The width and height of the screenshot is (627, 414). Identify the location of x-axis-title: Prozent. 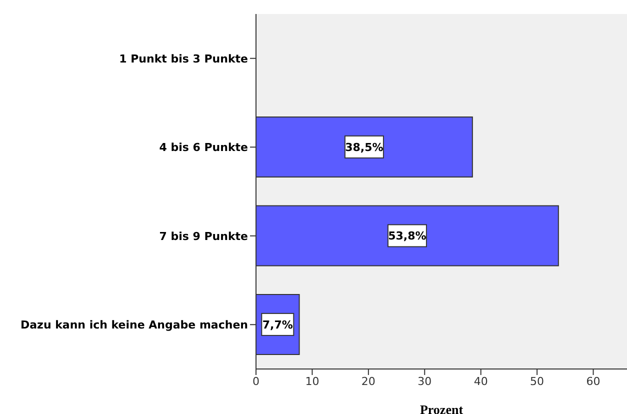
(442, 408).